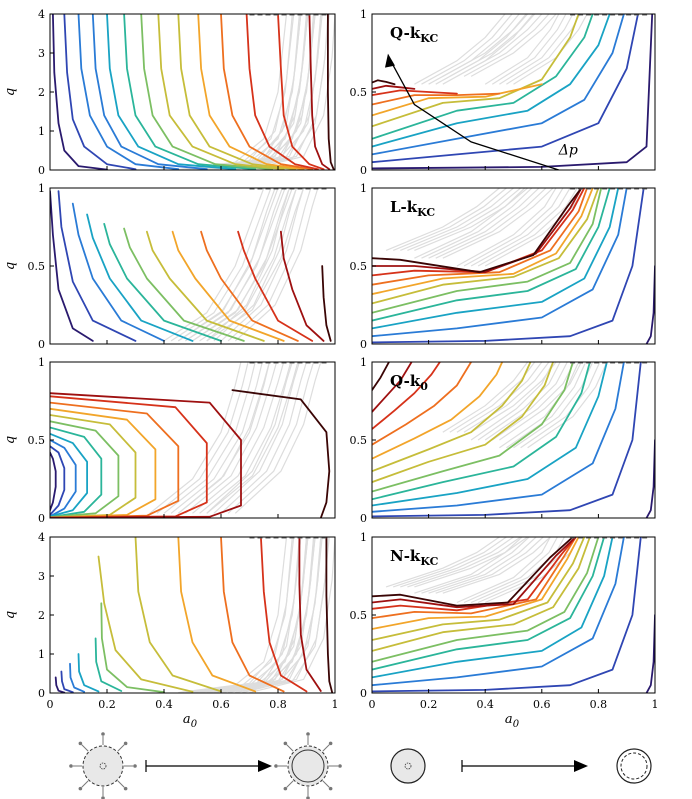  Describe the element at coordinates (335, 704) in the screenshot. I see `x-tick-label: 1` at that location.